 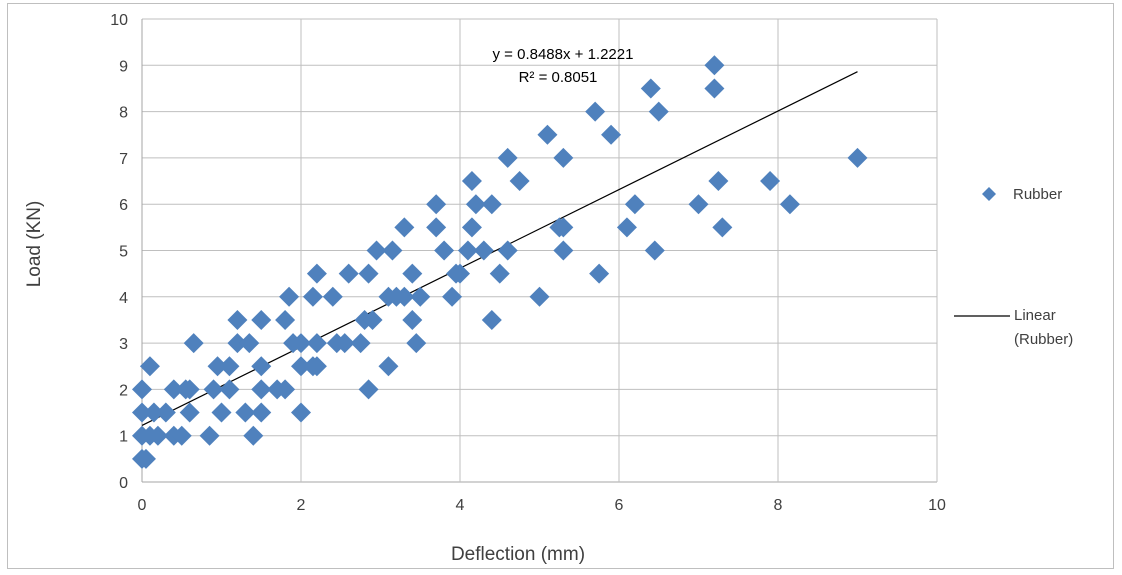 What do you see at coordinates (34, 244) in the screenshot?
I see `y-axis-title: Load (KN)` at bounding box center [34, 244].